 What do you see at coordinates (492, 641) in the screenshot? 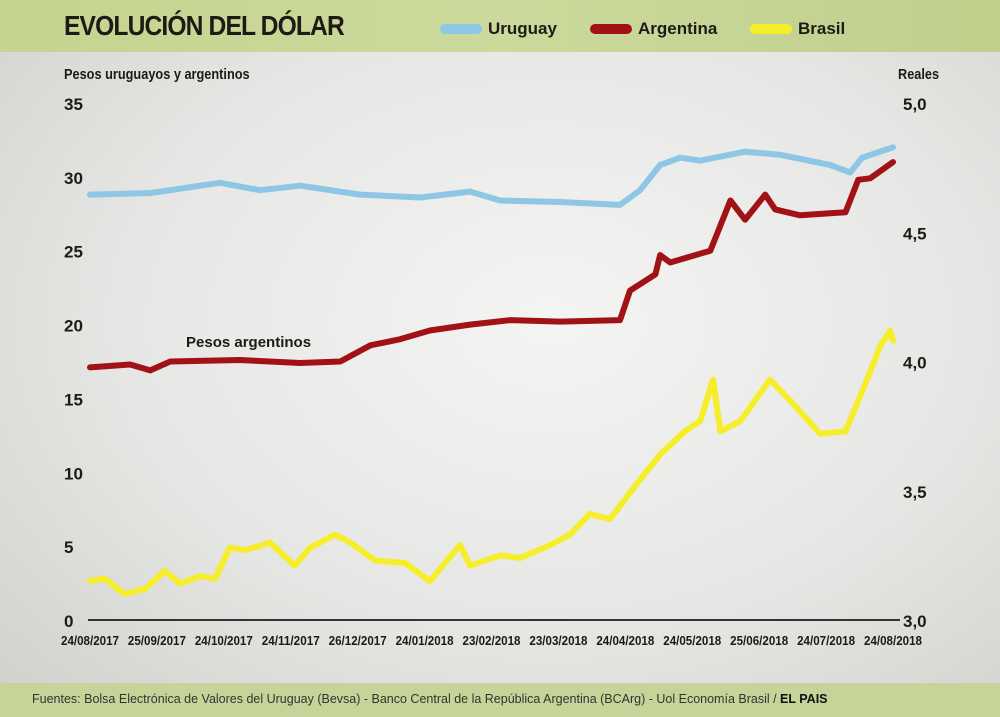
I see `x-tick-label: 23/02/2018` at bounding box center [492, 641].